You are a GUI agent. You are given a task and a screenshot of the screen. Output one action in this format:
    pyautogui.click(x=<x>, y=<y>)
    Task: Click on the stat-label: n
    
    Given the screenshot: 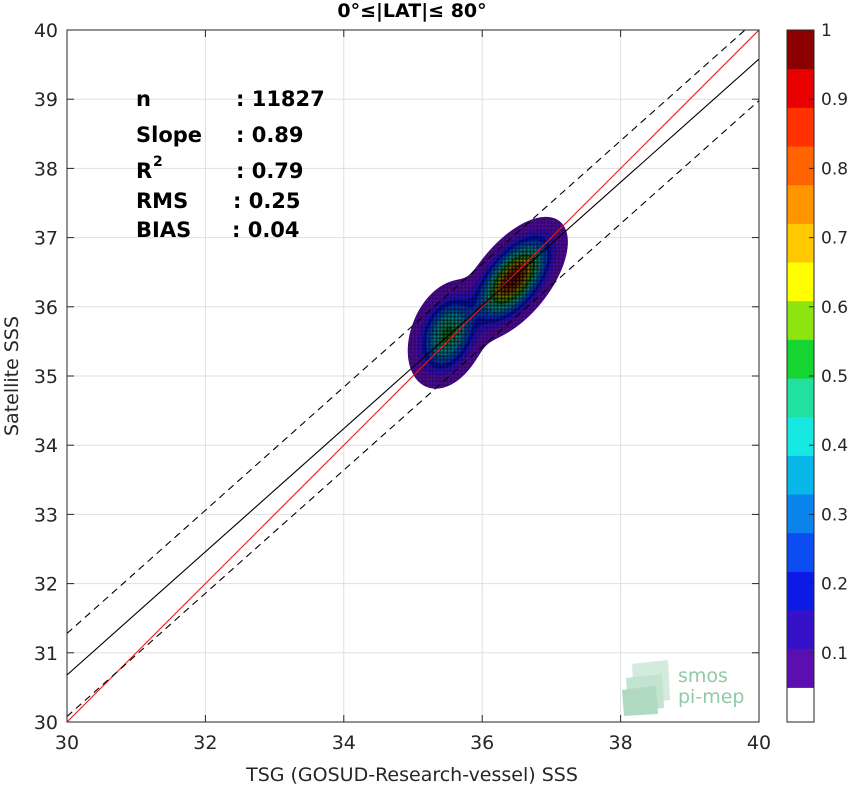 What is the action you would take?
    pyautogui.click(x=143, y=99)
    